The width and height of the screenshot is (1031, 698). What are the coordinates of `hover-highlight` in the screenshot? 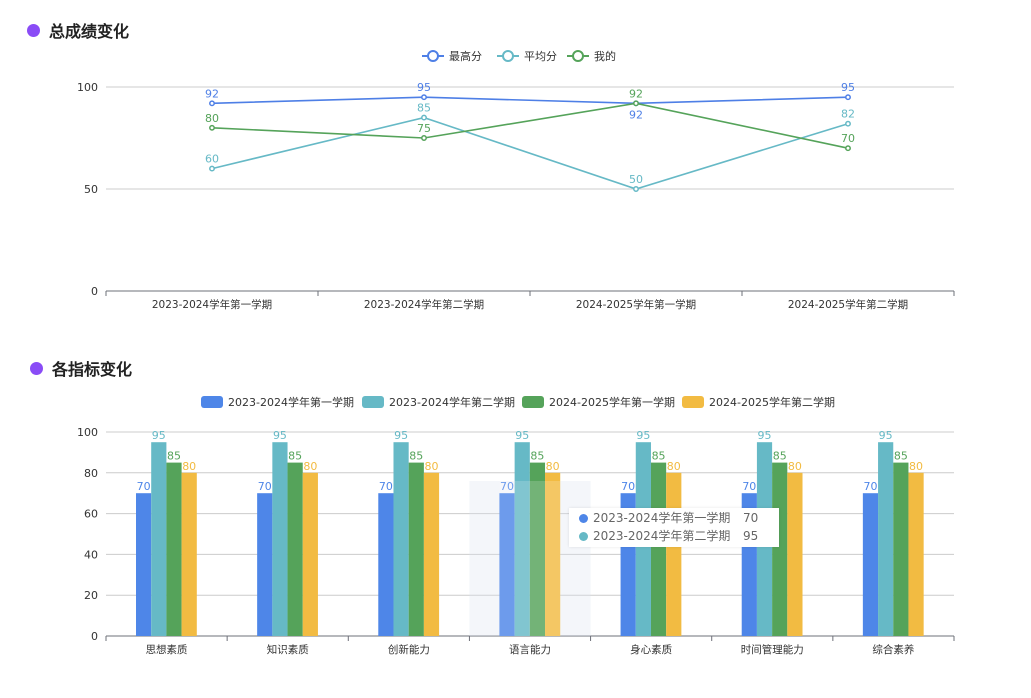 It's located at (530, 558).